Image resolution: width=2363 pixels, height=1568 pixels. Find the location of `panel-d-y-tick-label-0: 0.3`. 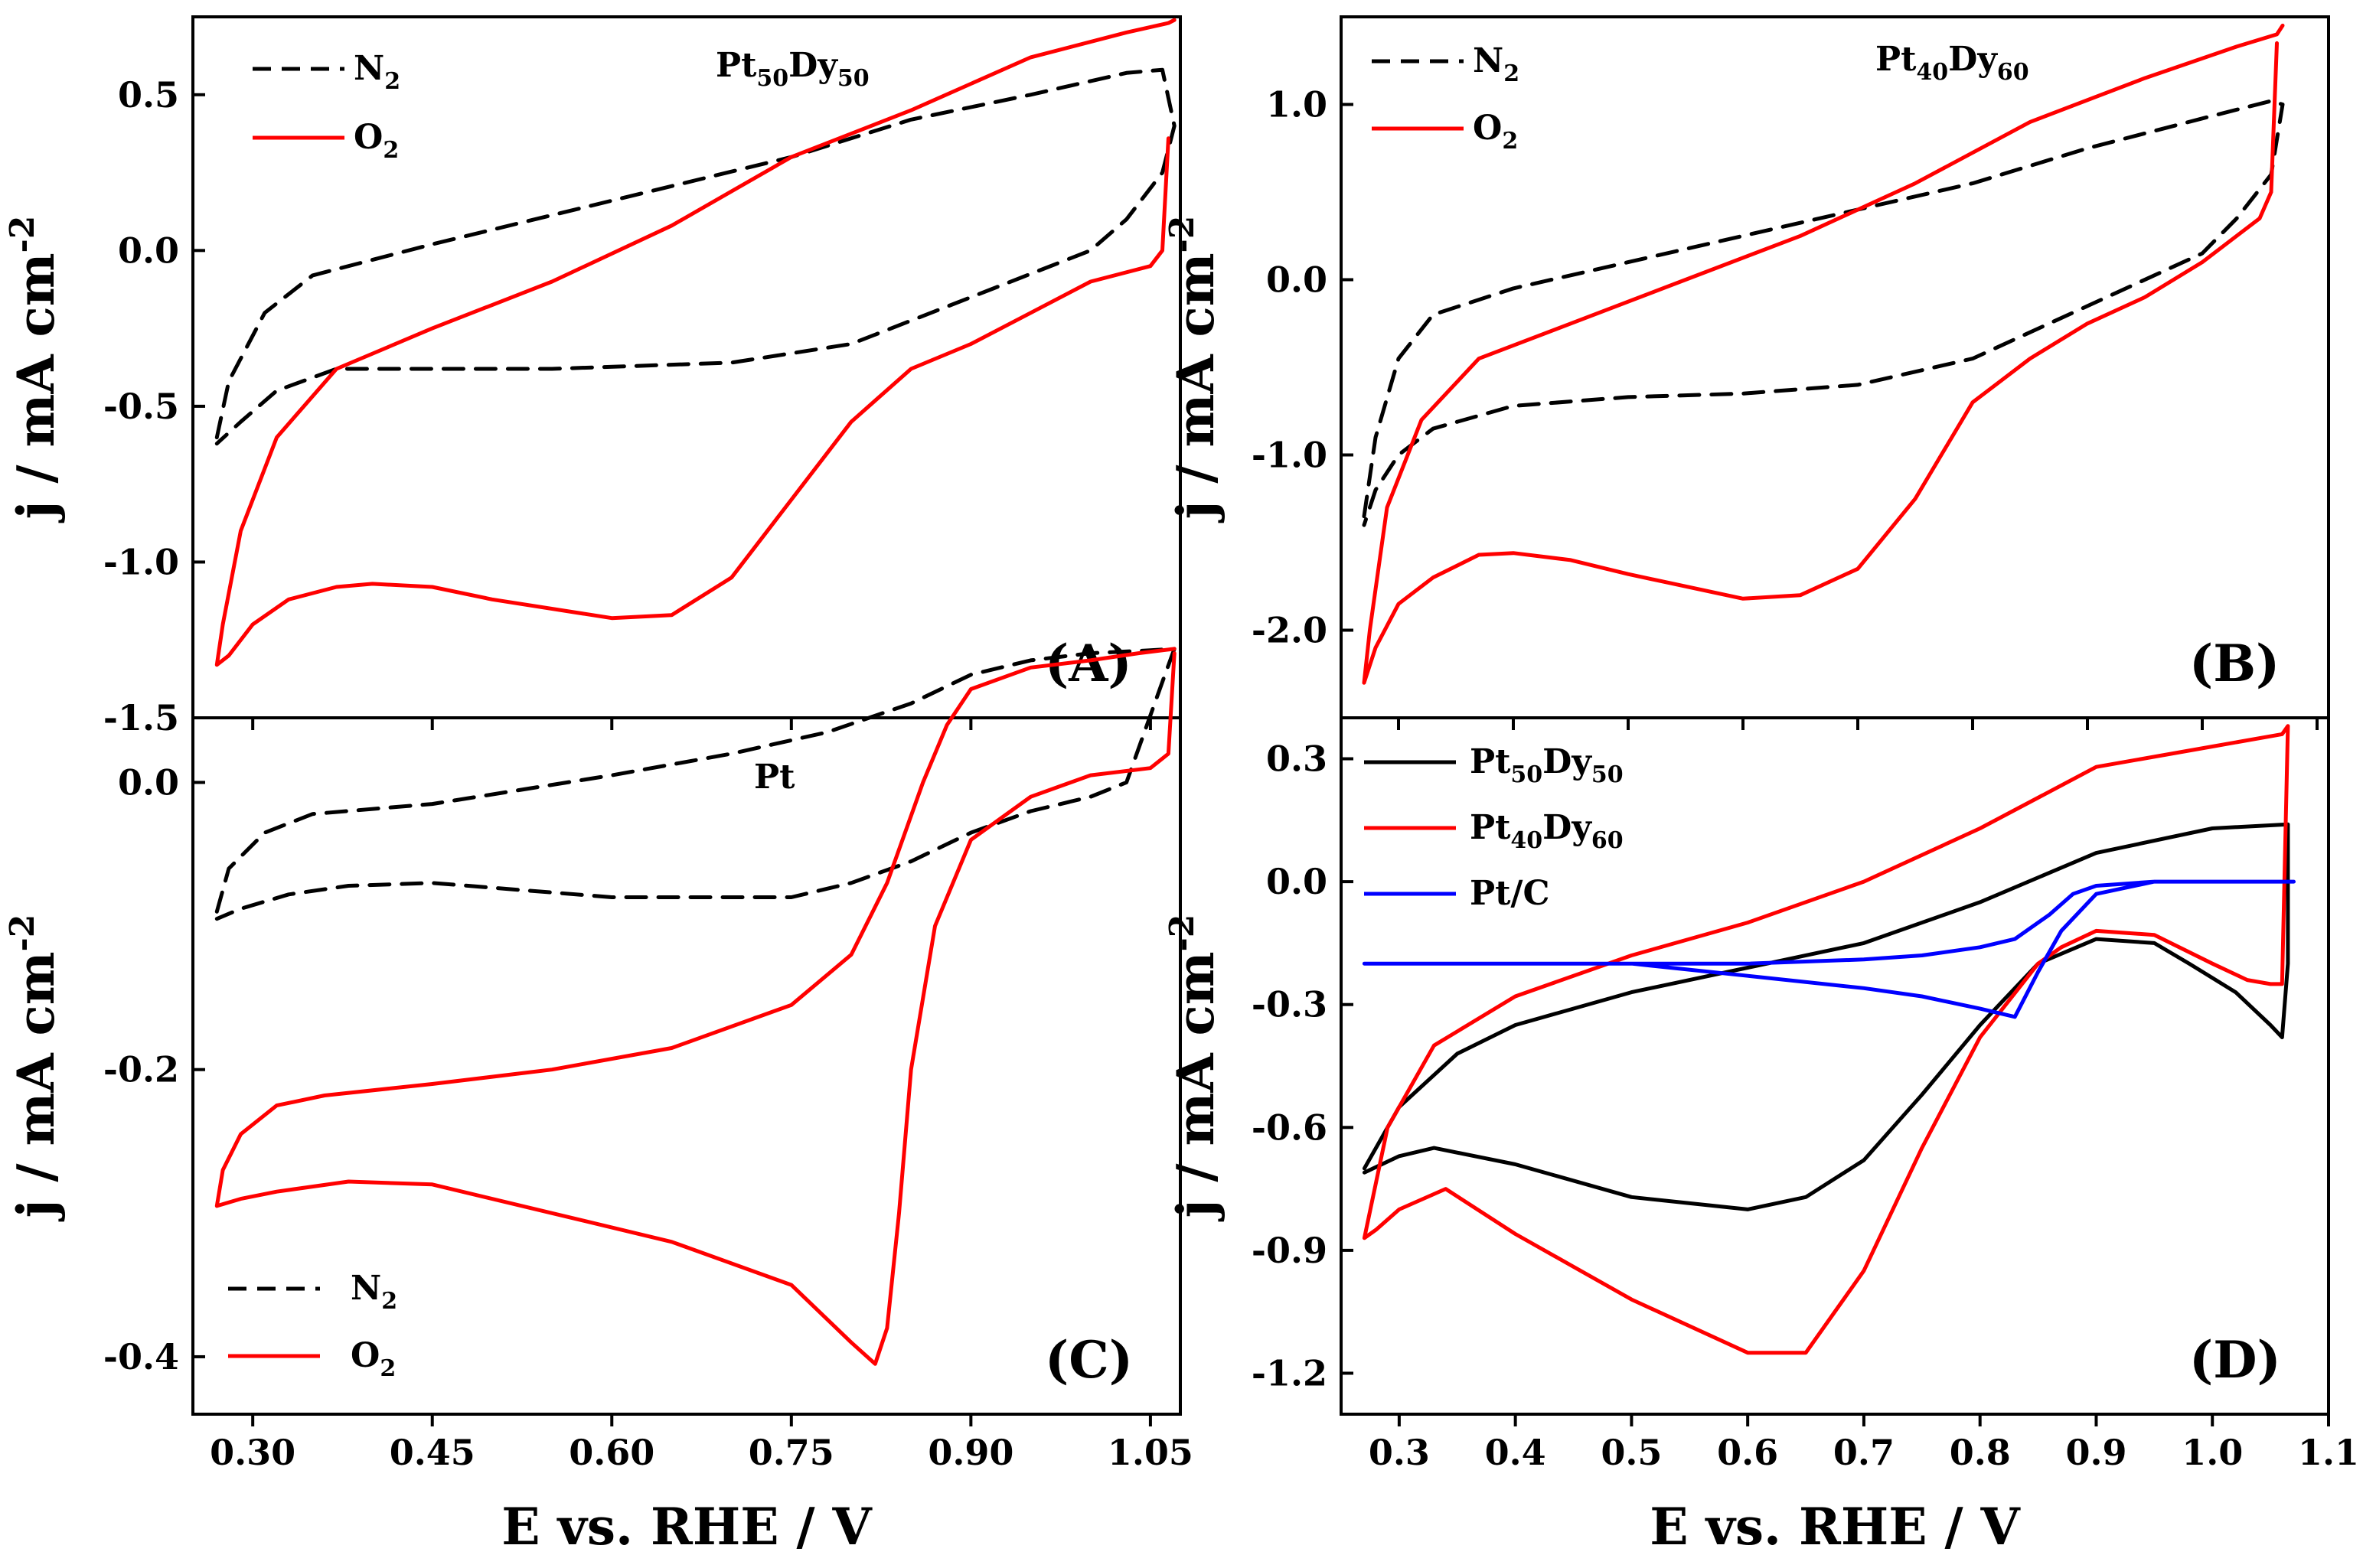

panel-d-y-tick-label-0: 0.3 is located at coordinates (1296, 759).